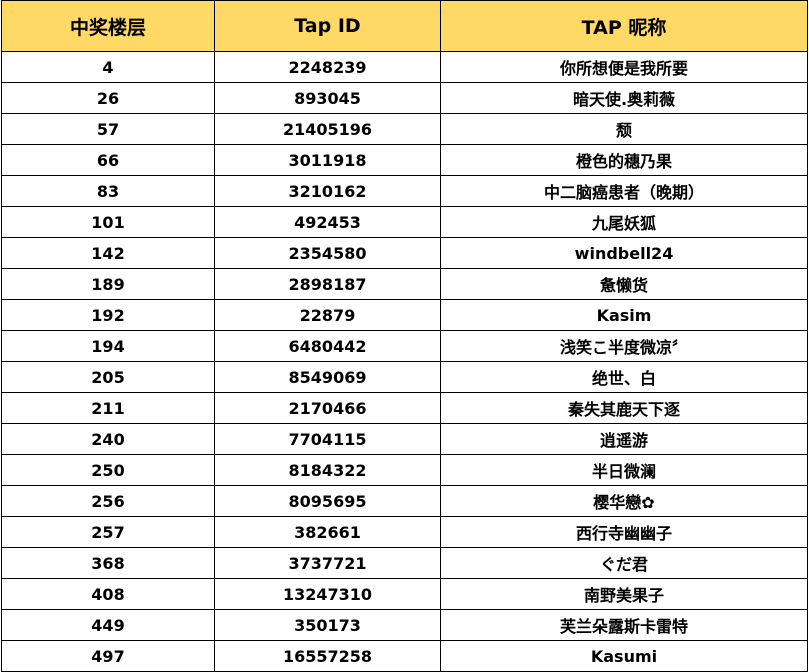 Image resolution: width=809 pixels, height=672 pixels. What do you see at coordinates (327, 656) in the screenshot?
I see `cell-tap-id: 16557258` at bounding box center [327, 656].